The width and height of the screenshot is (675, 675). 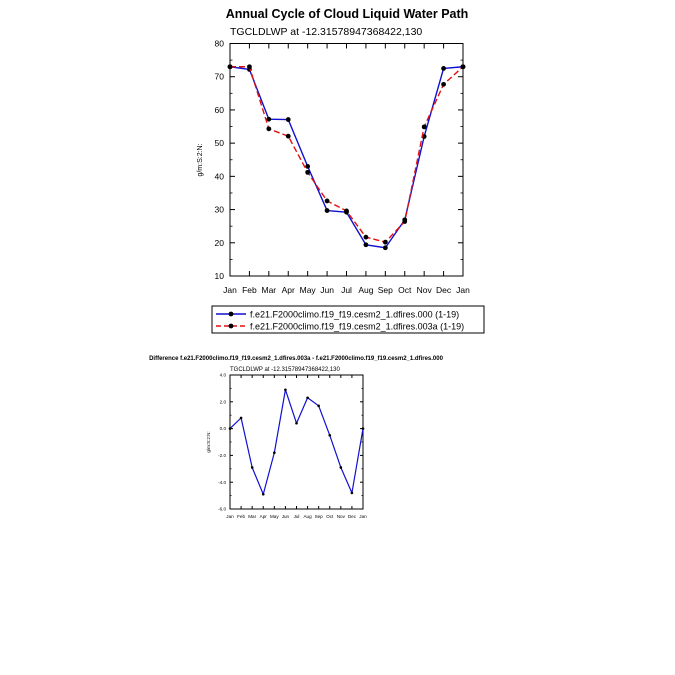 I want to click on diff-plot-frame, so click(x=296, y=442).